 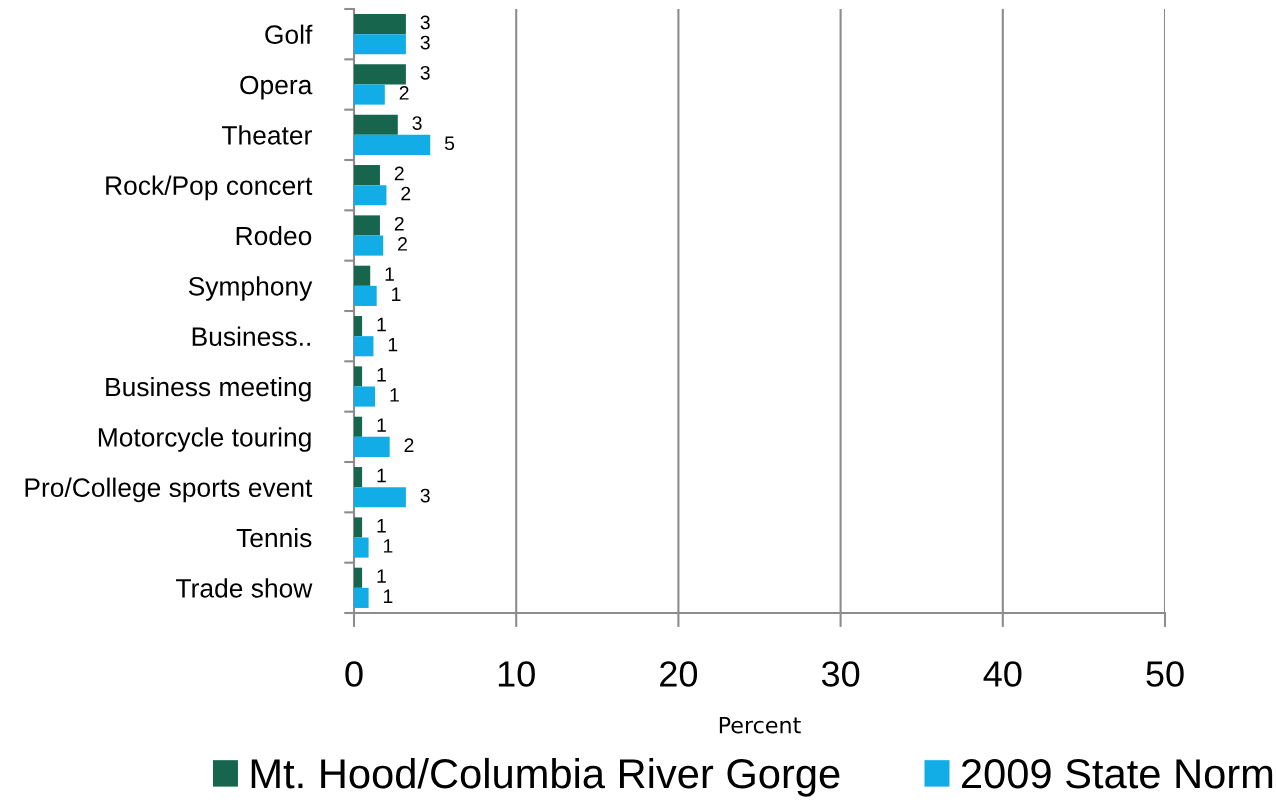 I want to click on y-tick-label: Motorcycle touring, so click(x=204, y=439).